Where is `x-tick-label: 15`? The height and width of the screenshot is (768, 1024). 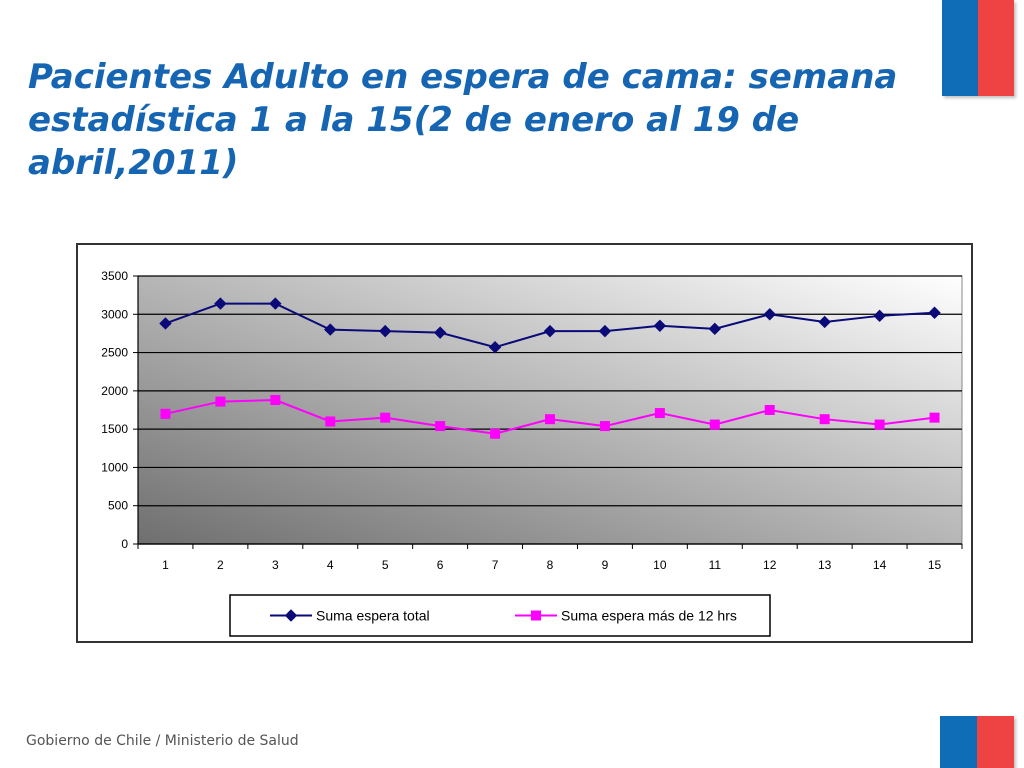 x-tick-label: 15 is located at coordinates (935, 565).